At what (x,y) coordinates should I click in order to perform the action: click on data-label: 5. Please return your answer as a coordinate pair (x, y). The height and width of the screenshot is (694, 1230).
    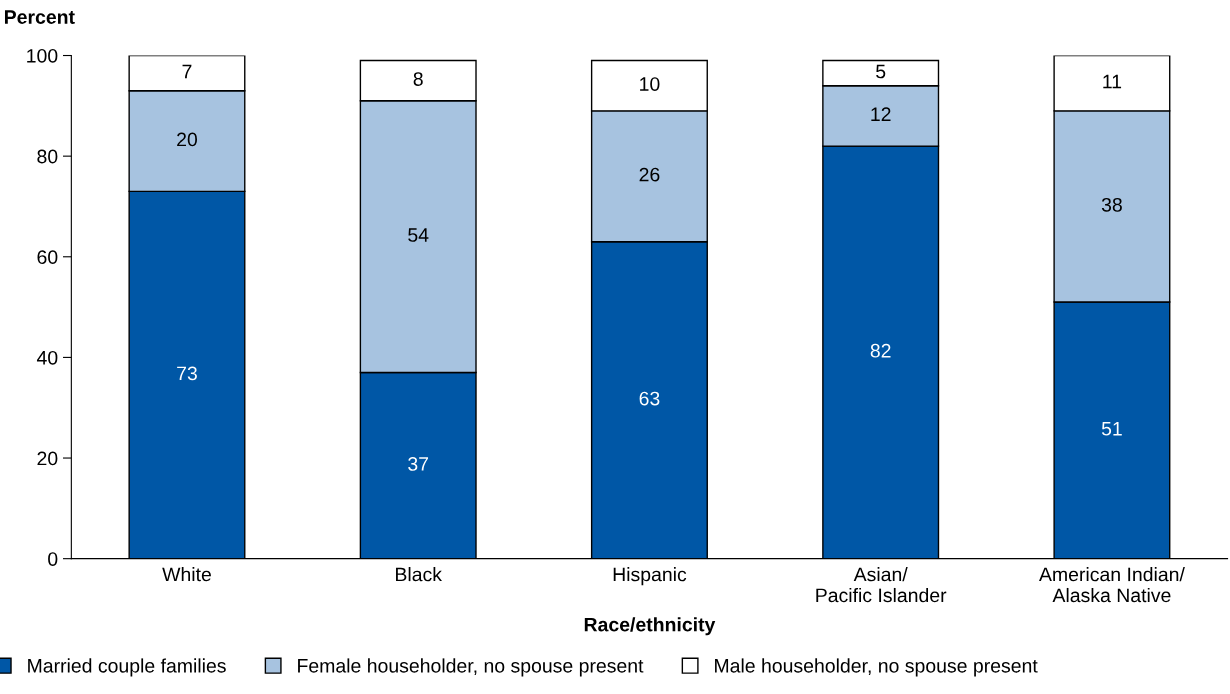
    Looking at the image, I should click on (881, 71).